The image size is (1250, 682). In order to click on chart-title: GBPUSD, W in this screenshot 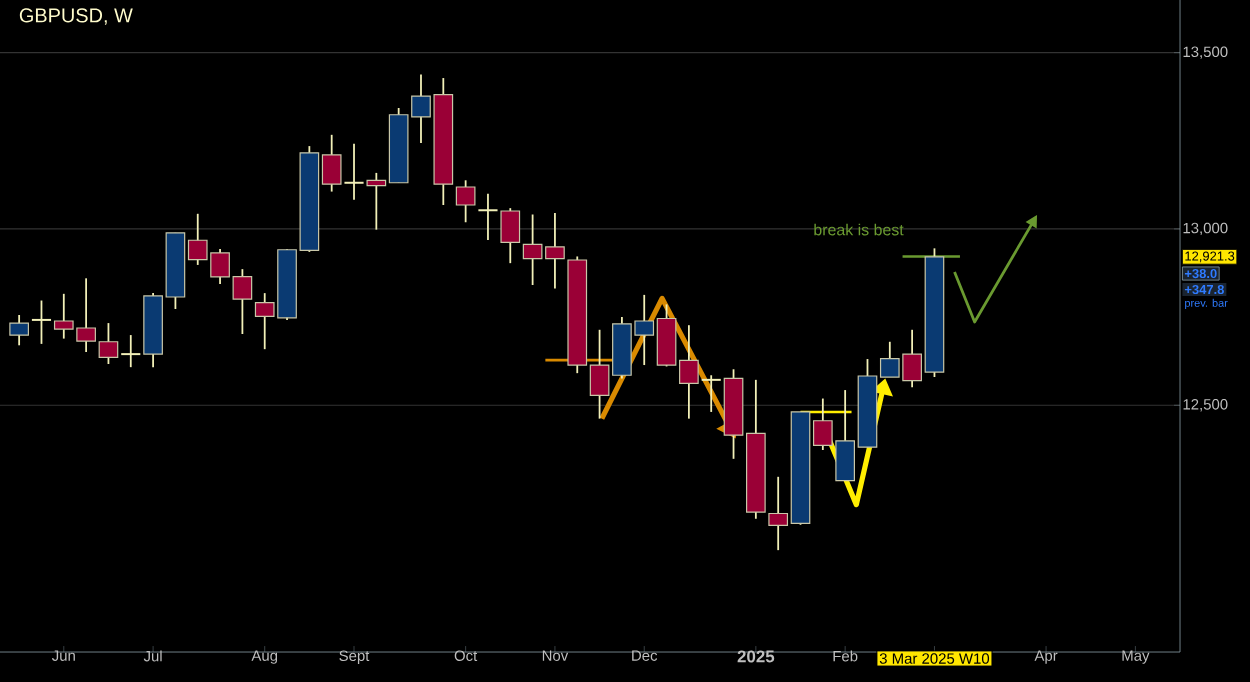, I will do `click(76, 16)`.